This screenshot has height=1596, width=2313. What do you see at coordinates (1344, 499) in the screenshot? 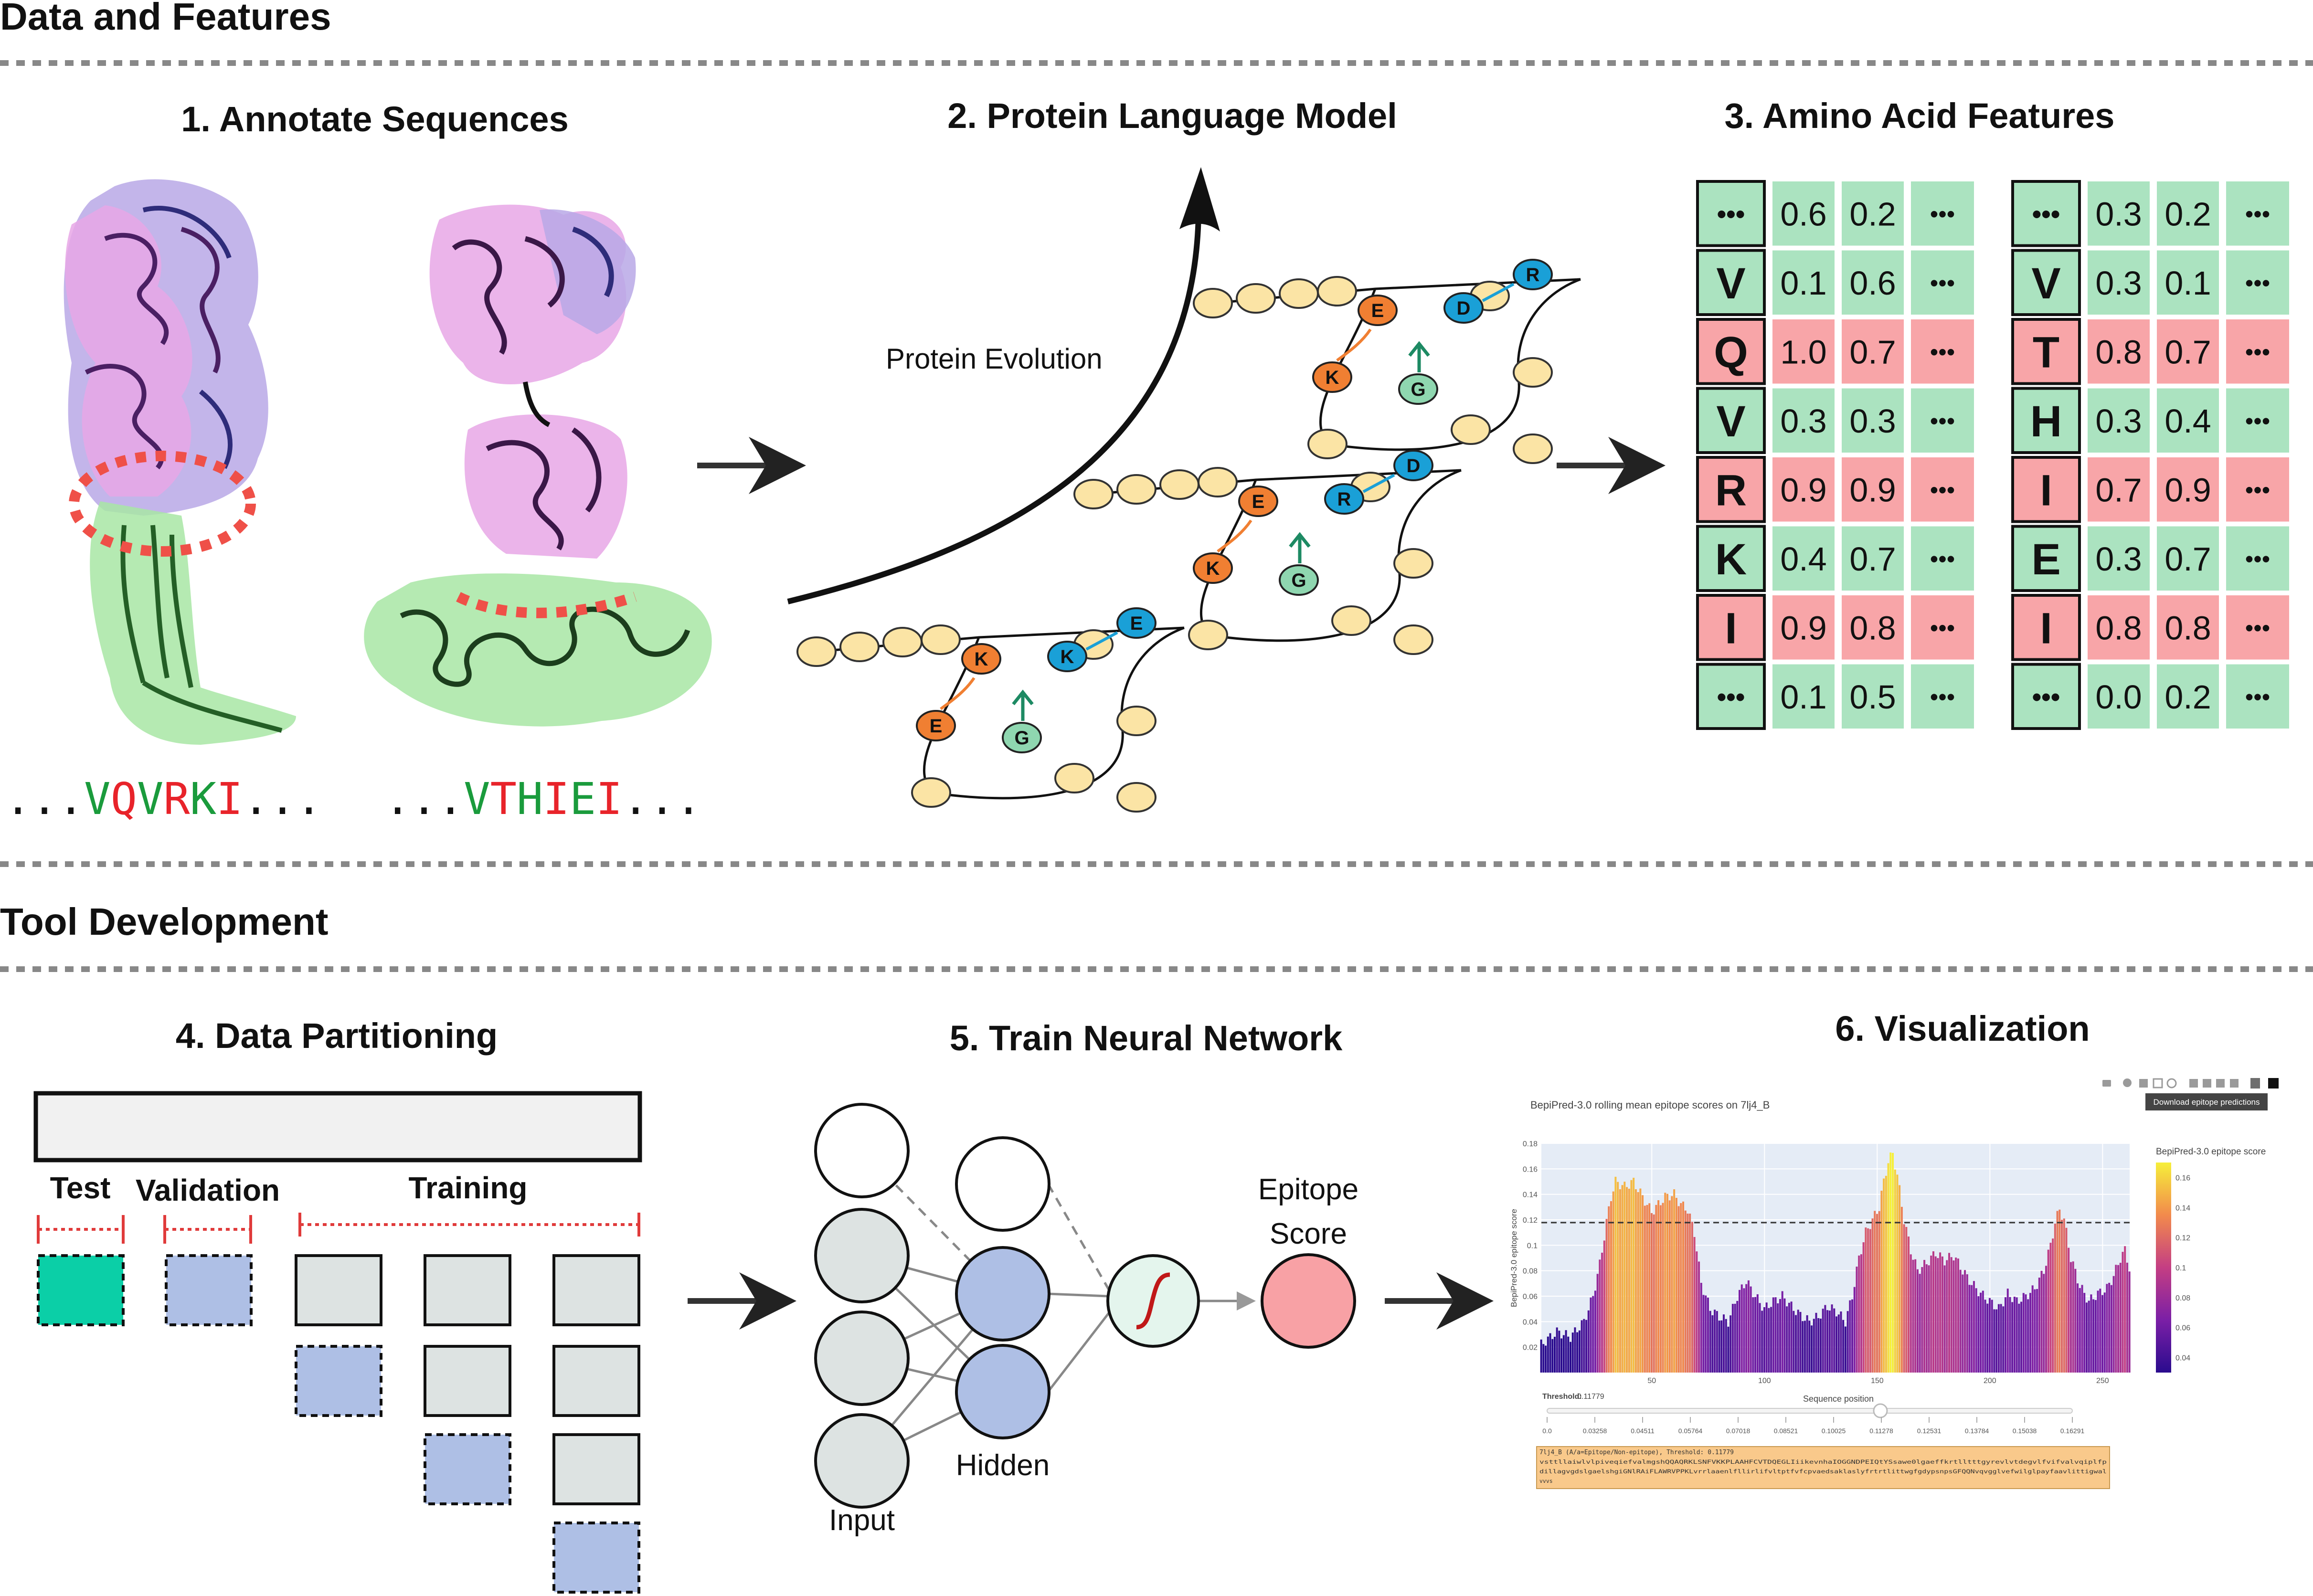
I see `residue-label: R` at bounding box center [1344, 499].